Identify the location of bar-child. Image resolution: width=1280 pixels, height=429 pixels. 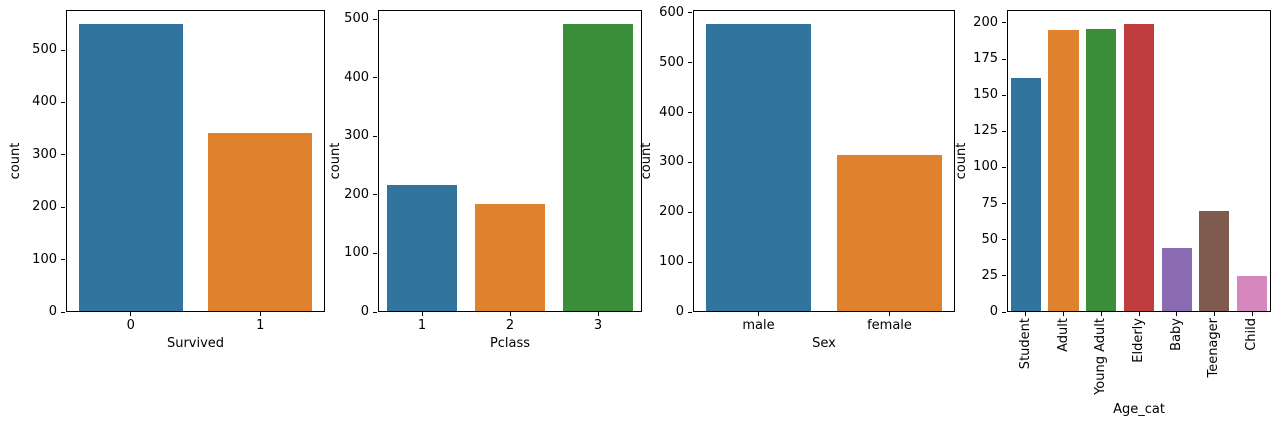
(1252, 293).